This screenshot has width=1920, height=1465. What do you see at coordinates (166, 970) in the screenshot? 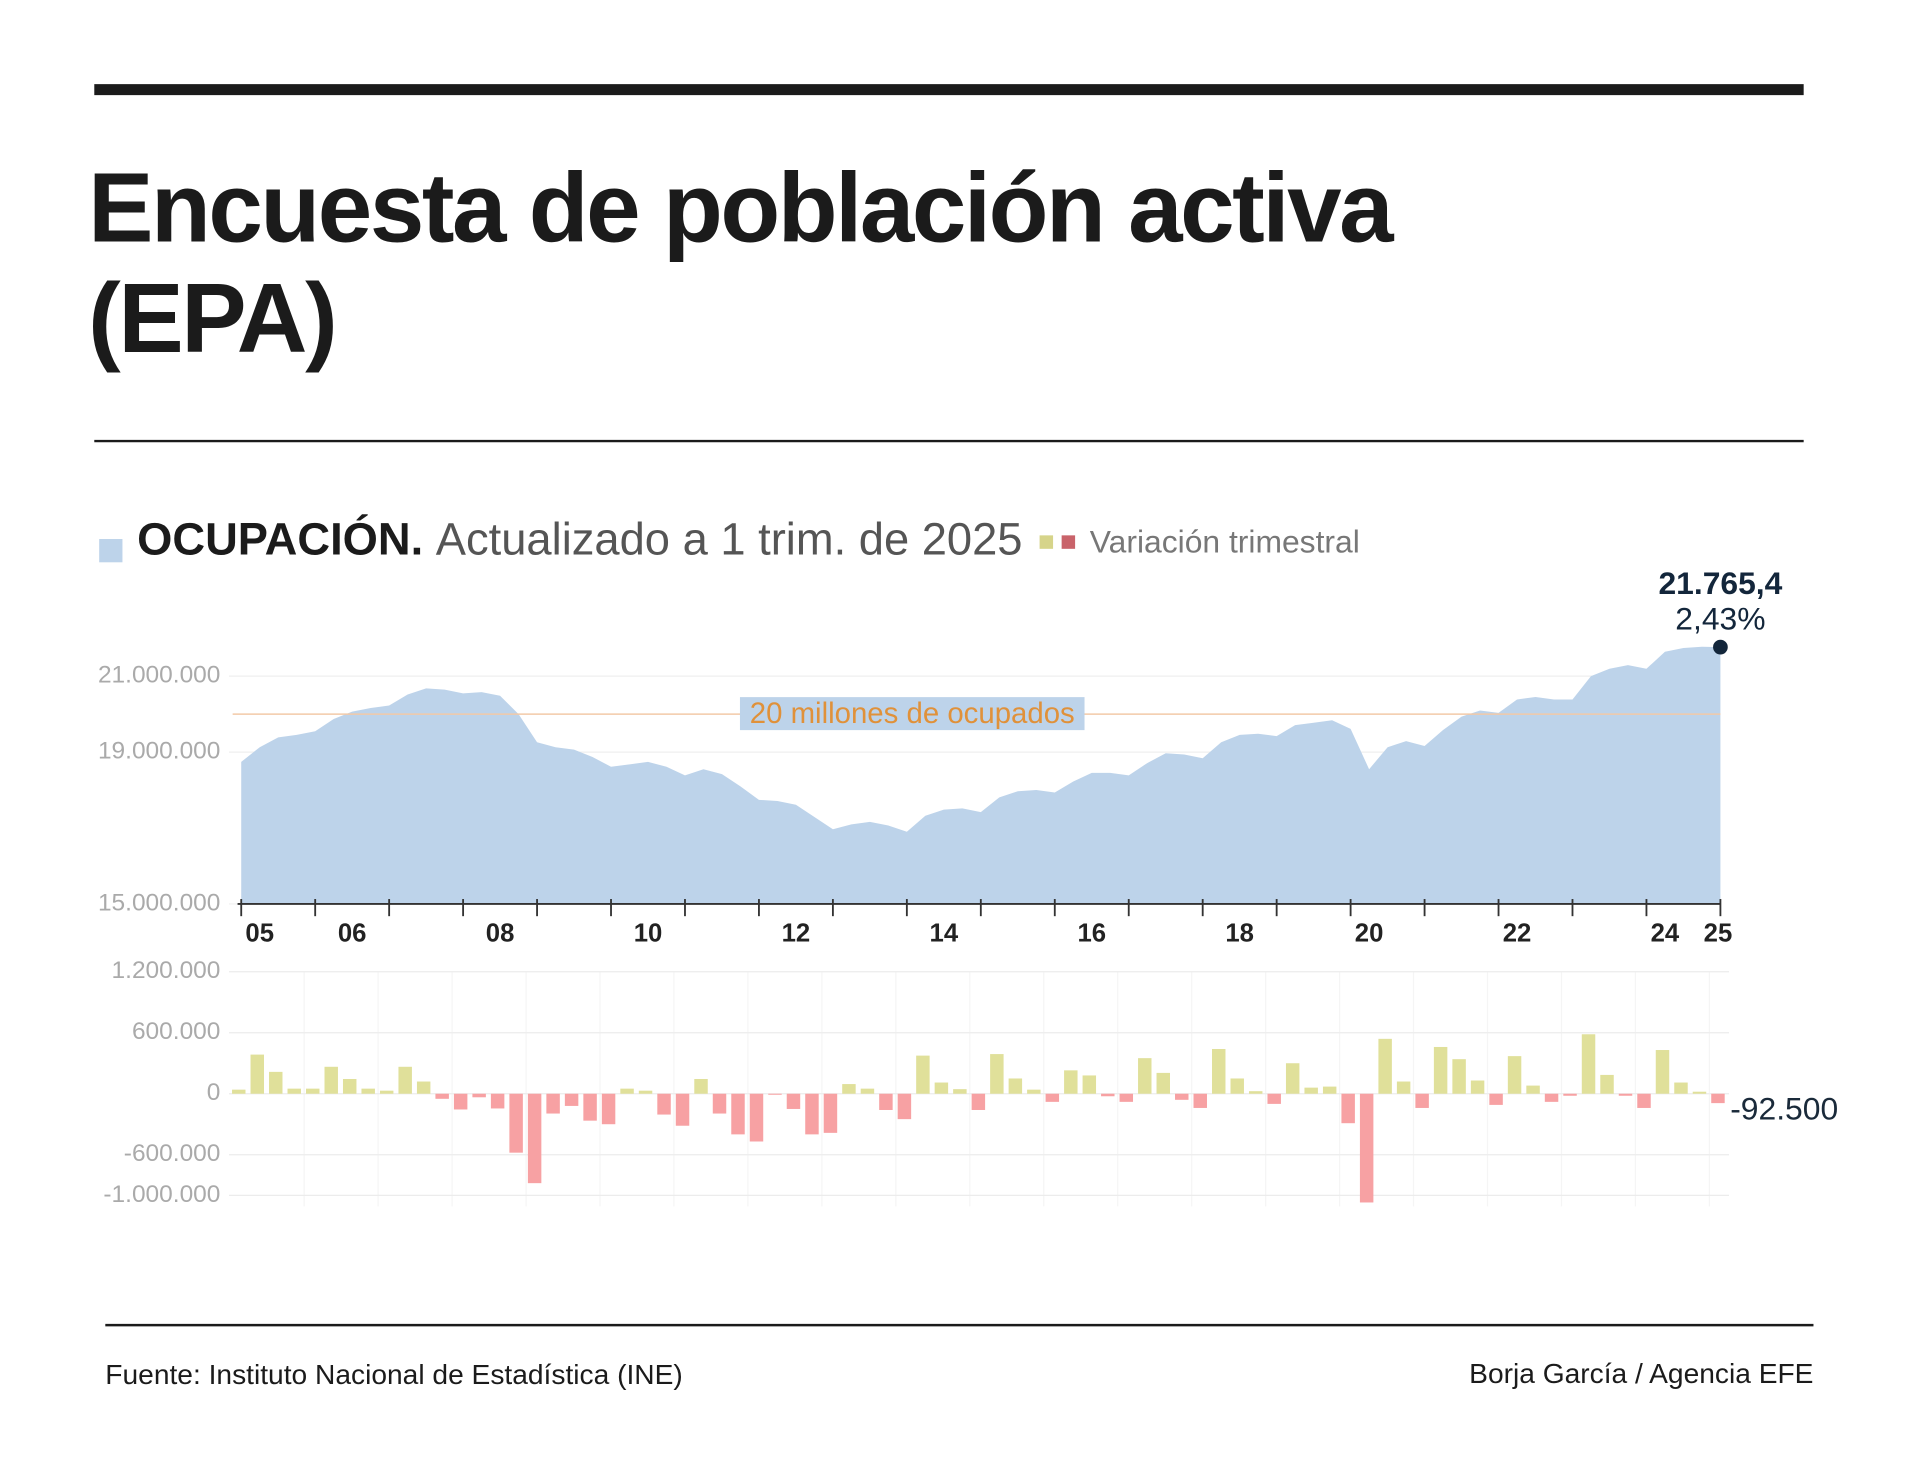
I see `y-tick-label: 1.200.000` at bounding box center [166, 970].